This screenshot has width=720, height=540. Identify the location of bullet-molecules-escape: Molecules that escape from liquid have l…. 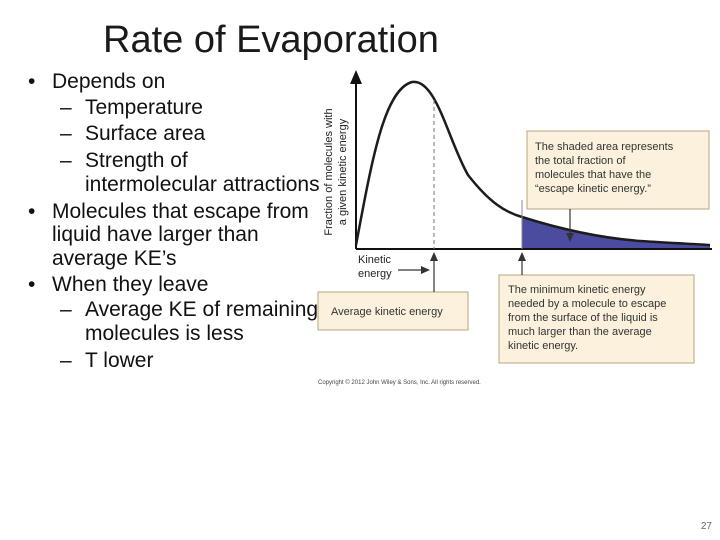
(172, 235).